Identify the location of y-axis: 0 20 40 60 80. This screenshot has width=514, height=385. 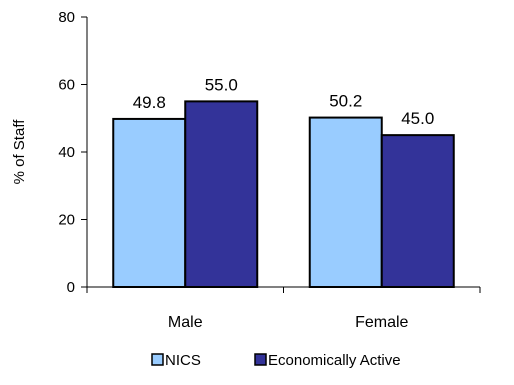
(73, 152).